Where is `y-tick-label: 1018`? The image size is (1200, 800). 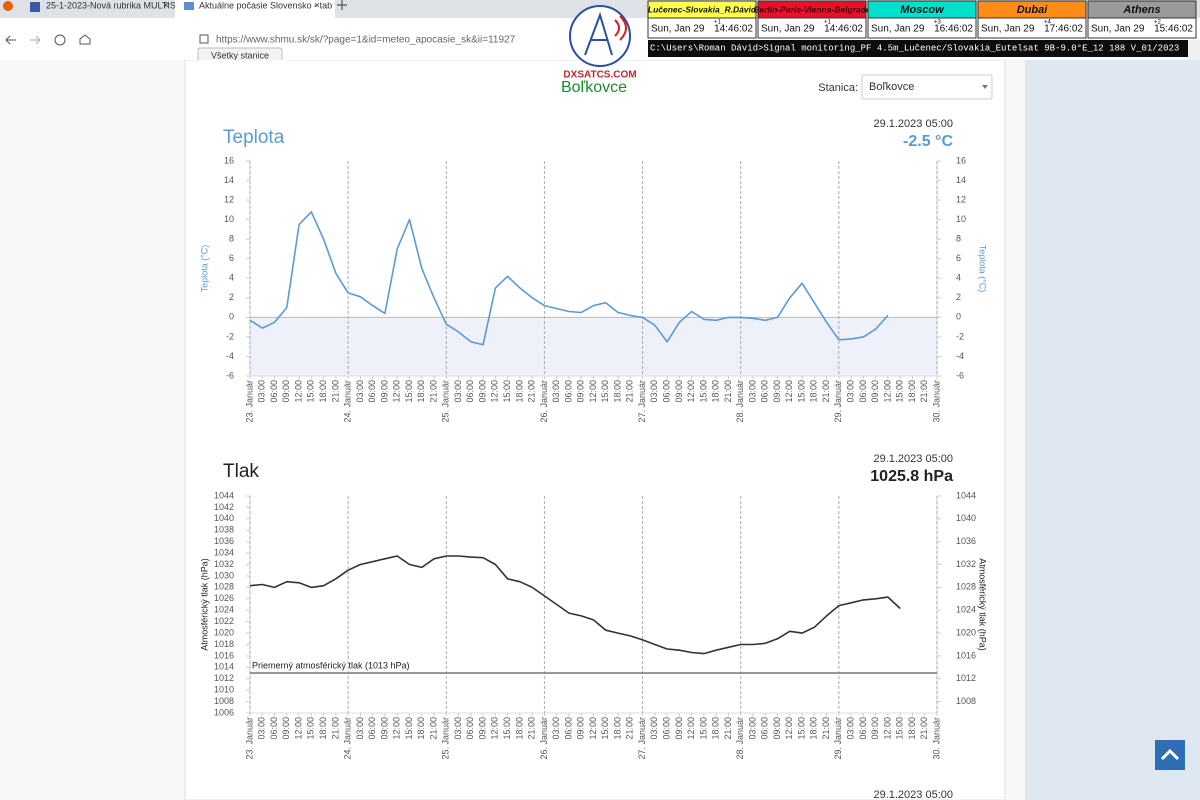 y-tick-label: 1018 is located at coordinates (224, 644).